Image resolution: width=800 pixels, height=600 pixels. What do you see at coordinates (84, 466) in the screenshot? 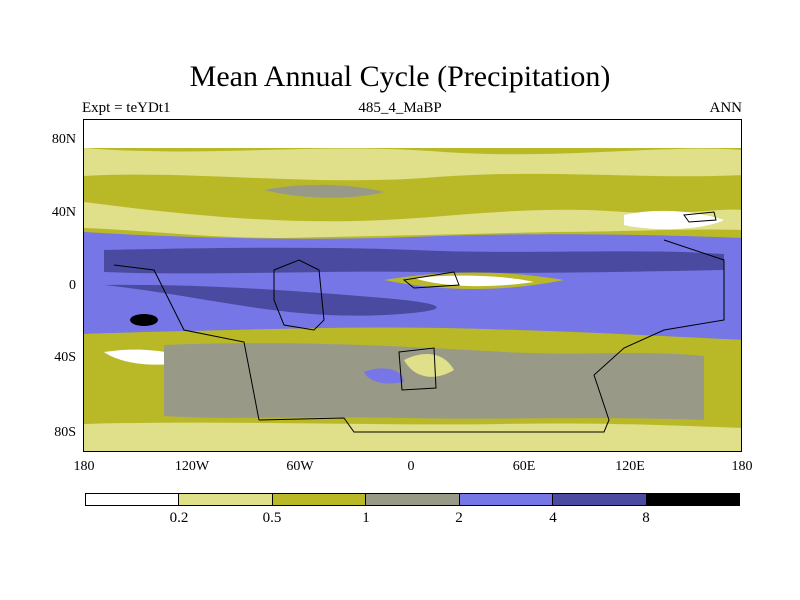
I see `x-label-180-left: 180` at bounding box center [84, 466].